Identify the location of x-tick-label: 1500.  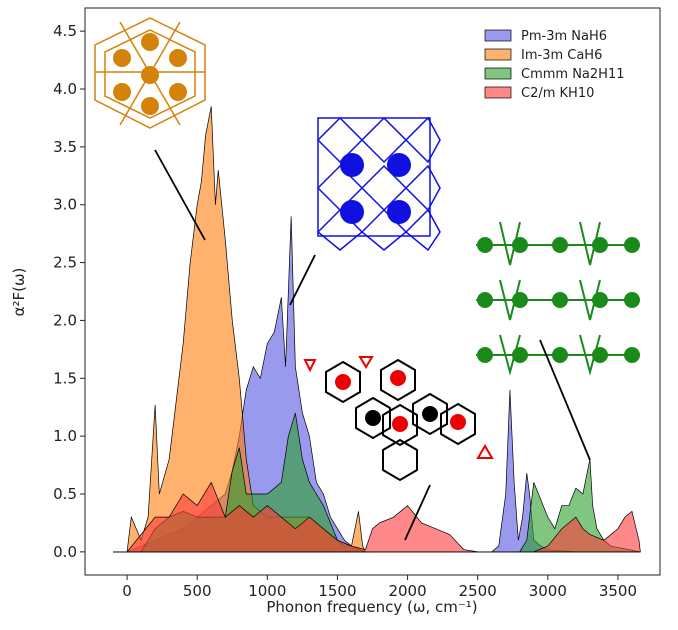
(337, 591).